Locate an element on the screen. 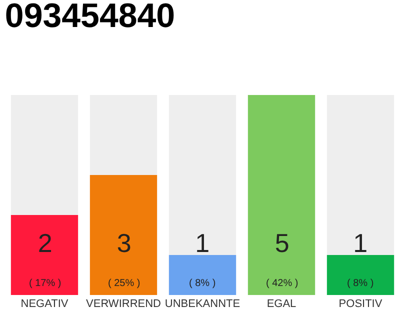 The height and width of the screenshot is (320, 410). chart-title: 093454840 is located at coordinates (90, 17).